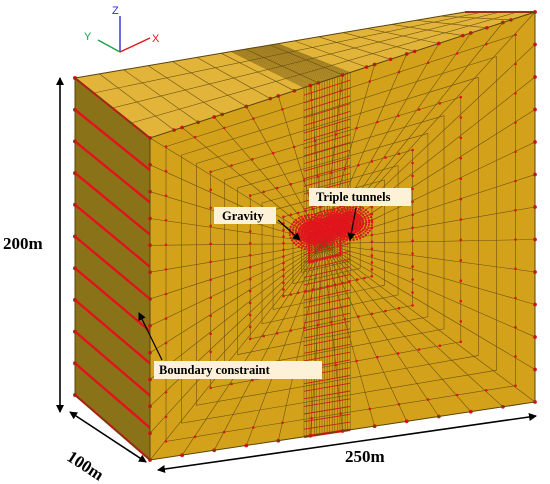  What do you see at coordinates (365, 456) in the screenshot?
I see `width-dimension-label: 250m` at bounding box center [365, 456].